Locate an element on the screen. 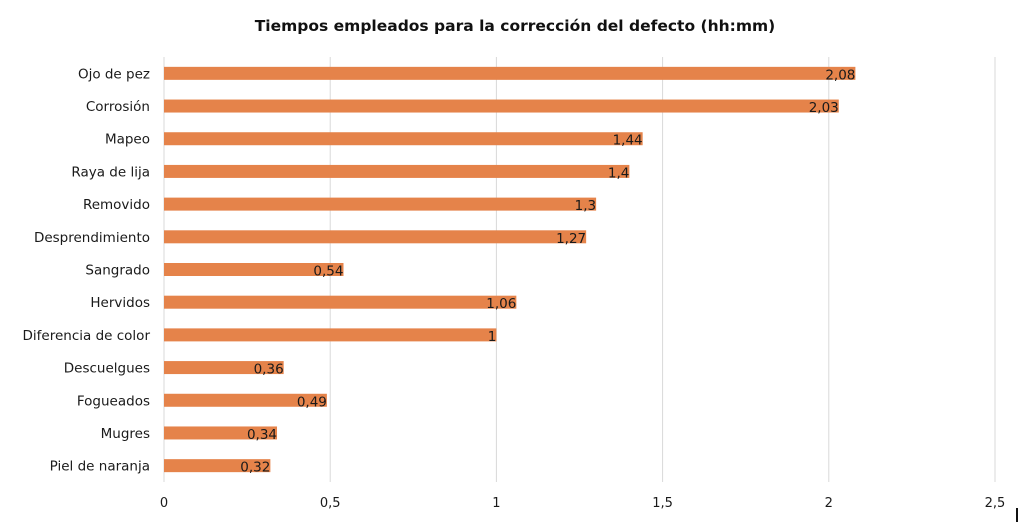 The image size is (1024, 525). data-label: 2,08 is located at coordinates (840, 75).